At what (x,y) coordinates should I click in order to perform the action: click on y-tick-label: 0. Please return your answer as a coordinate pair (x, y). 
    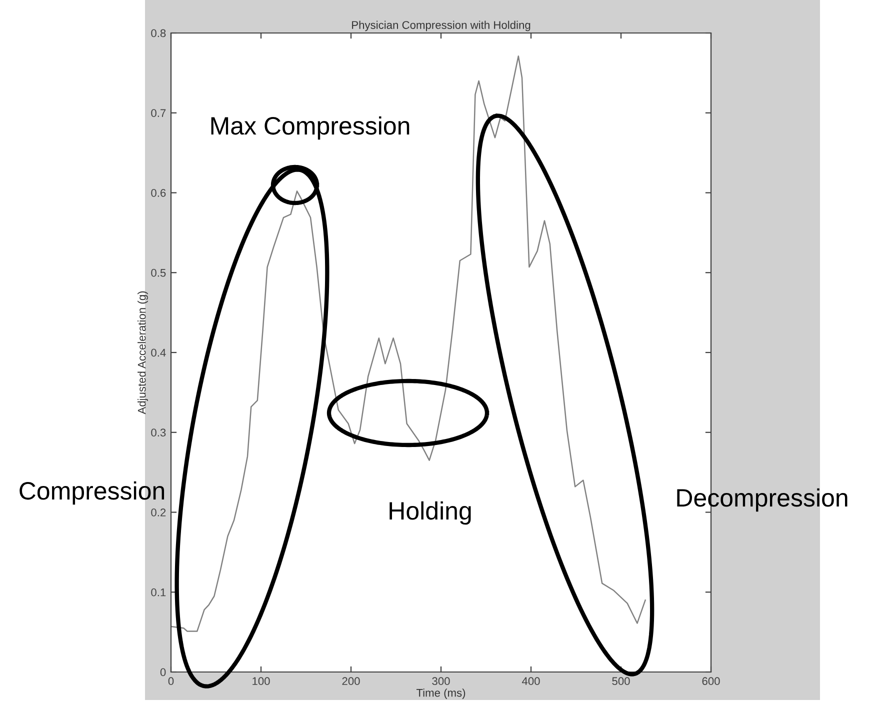
    Looking at the image, I should click on (163, 672).